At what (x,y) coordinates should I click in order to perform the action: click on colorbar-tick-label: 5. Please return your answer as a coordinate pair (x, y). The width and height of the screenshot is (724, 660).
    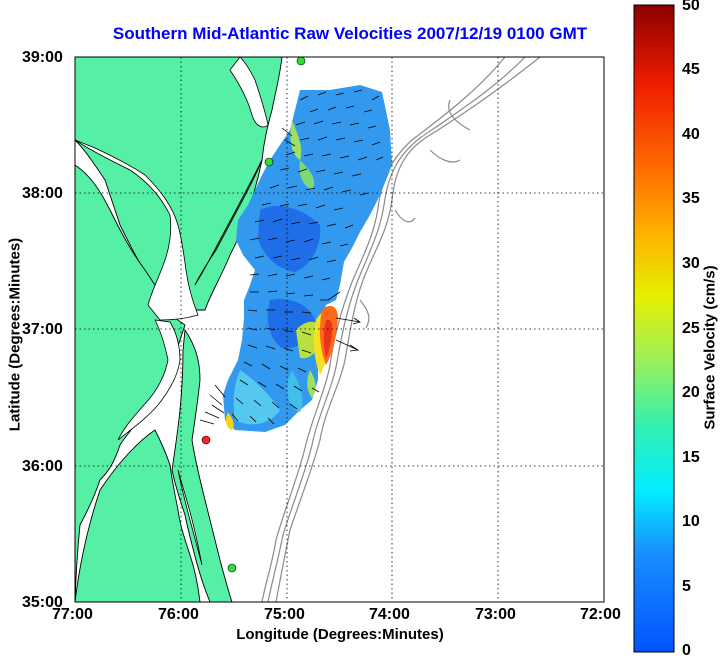
    Looking at the image, I should click on (686, 586).